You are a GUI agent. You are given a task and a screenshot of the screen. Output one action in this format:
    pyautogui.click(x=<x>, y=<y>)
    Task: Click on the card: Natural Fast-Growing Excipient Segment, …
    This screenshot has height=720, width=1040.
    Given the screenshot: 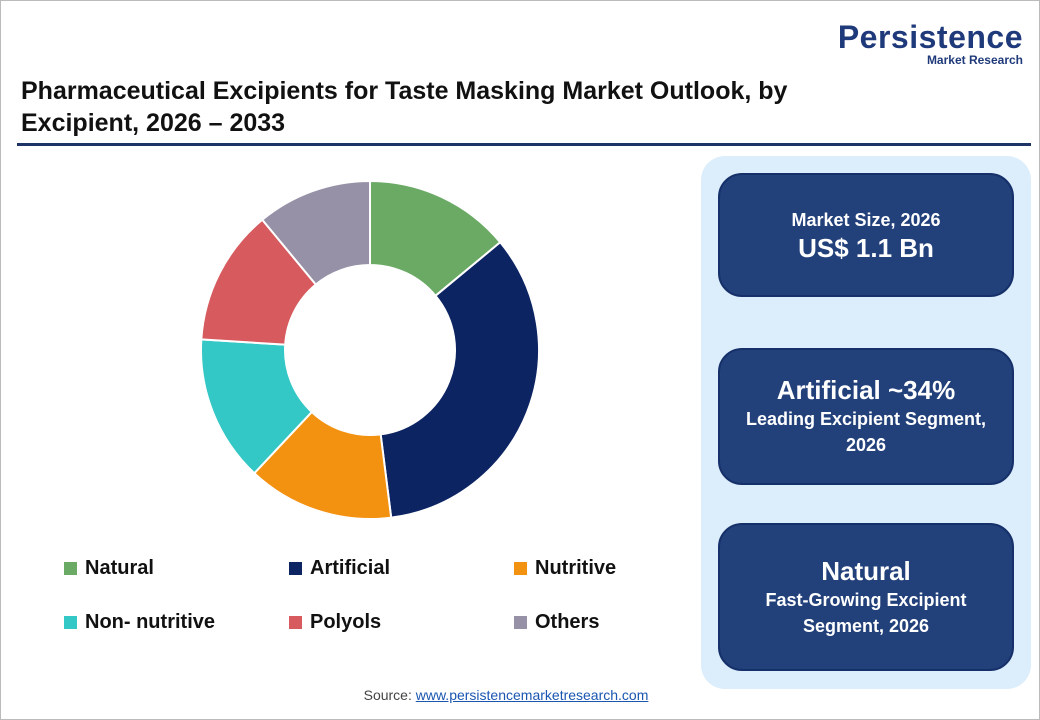 What is the action you would take?
    pyautogui.click(x=866, y=597)
    